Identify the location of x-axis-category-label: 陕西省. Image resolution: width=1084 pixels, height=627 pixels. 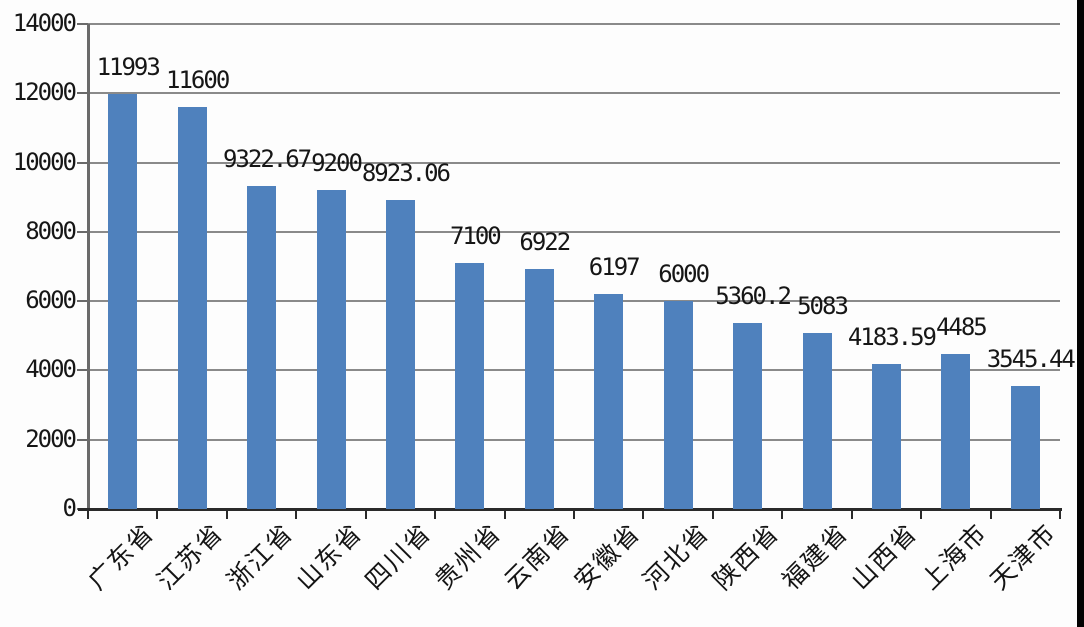
(745, 556).